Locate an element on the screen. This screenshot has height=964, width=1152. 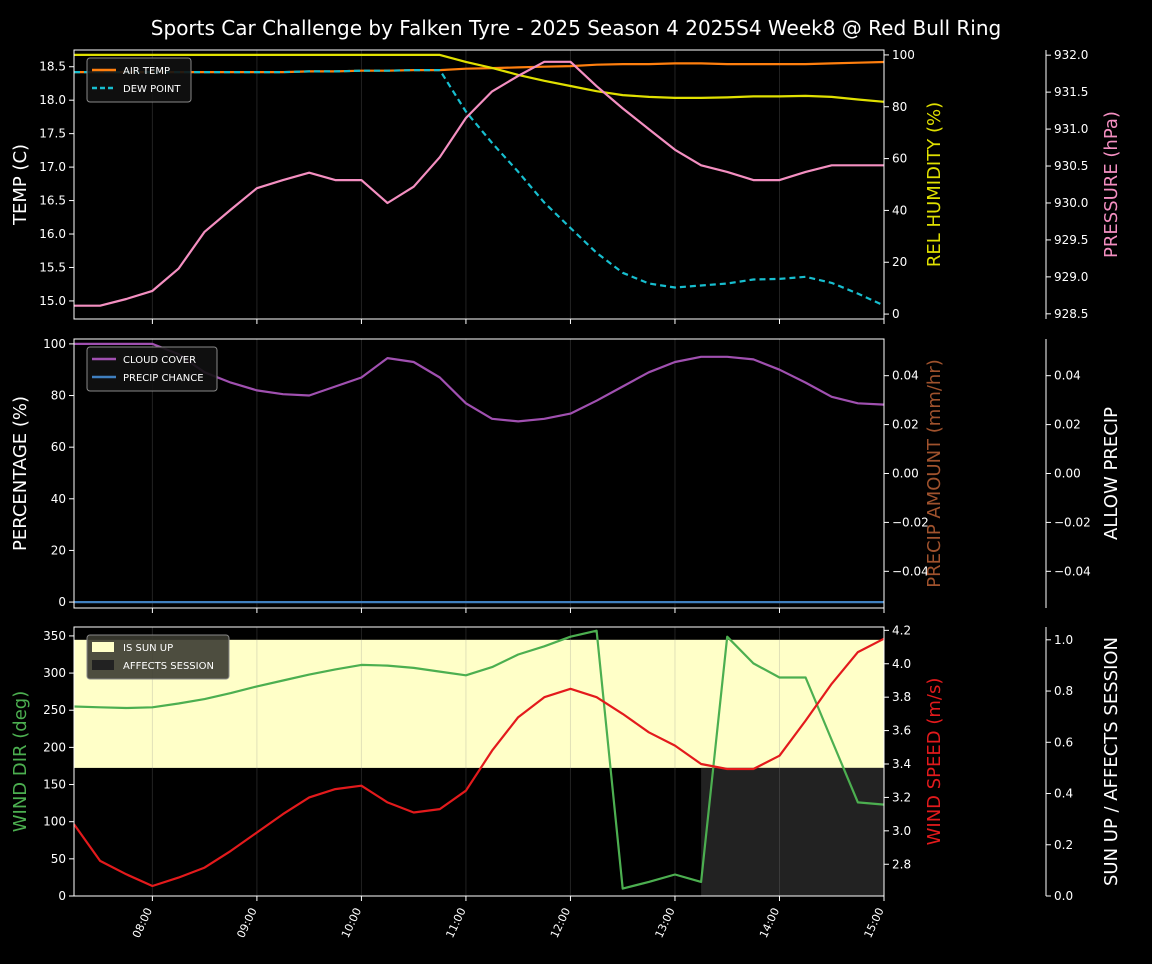
y2-tick-label: 60 is located at coordinates (899, 159).